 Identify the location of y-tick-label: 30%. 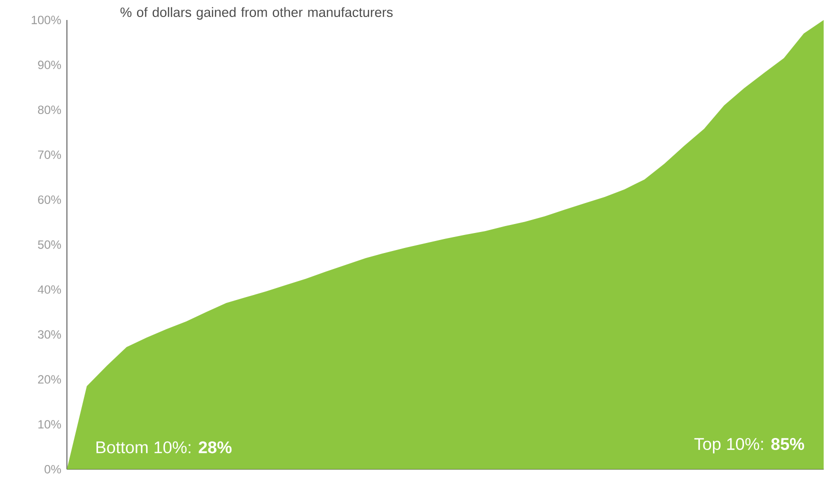
(49, 334).